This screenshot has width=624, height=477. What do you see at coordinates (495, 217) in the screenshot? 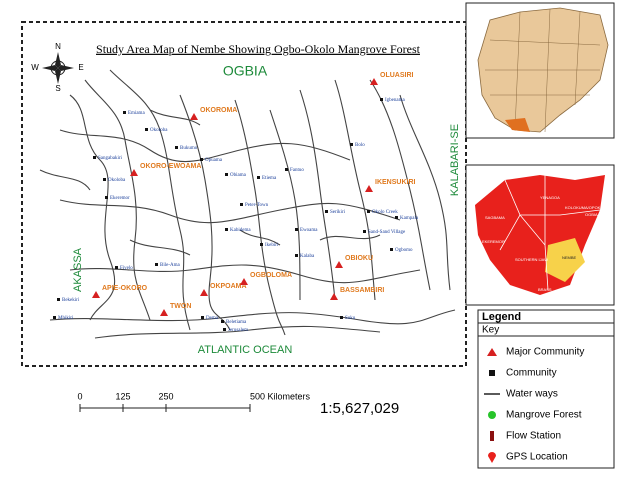
I see `district-label: SAGBAMA` at bounding box center [495, 217].